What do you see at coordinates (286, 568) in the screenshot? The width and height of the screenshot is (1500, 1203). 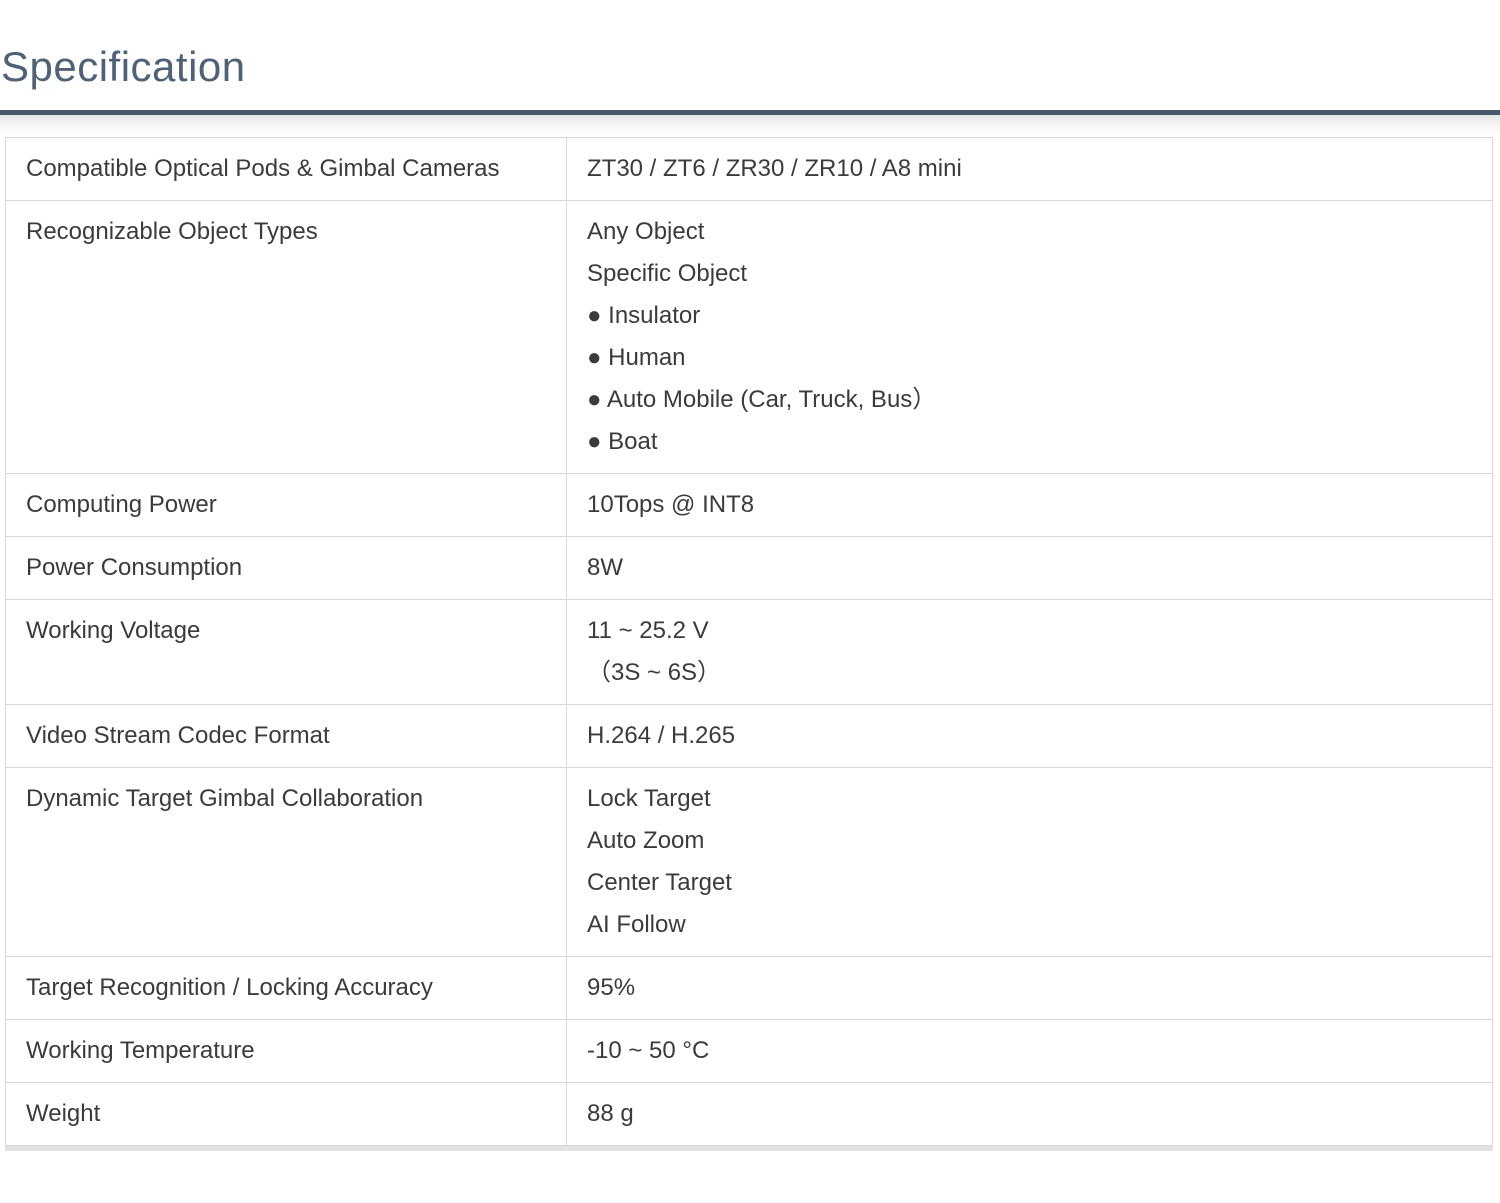 I see `spec-label: Power Consumption` at bounding box center [286, 568].